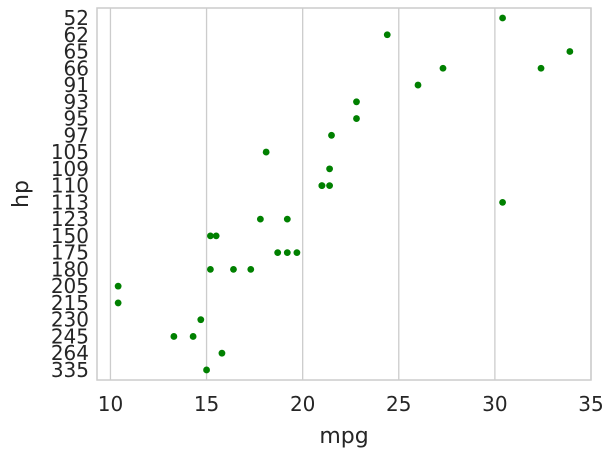 This screenshot has height=455, width=615. Describe the element at coordinates (398, 404) in the screenshot. I see `x-tick-label: 25` at that location.